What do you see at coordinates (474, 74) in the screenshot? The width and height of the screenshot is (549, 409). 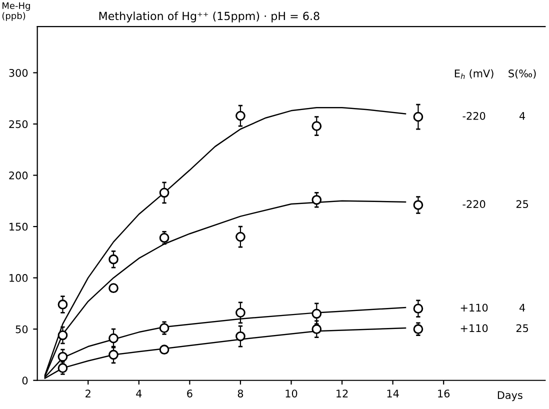 I see `annotation: E$_{h}$ (mV)` at bounding box center [474, 74].